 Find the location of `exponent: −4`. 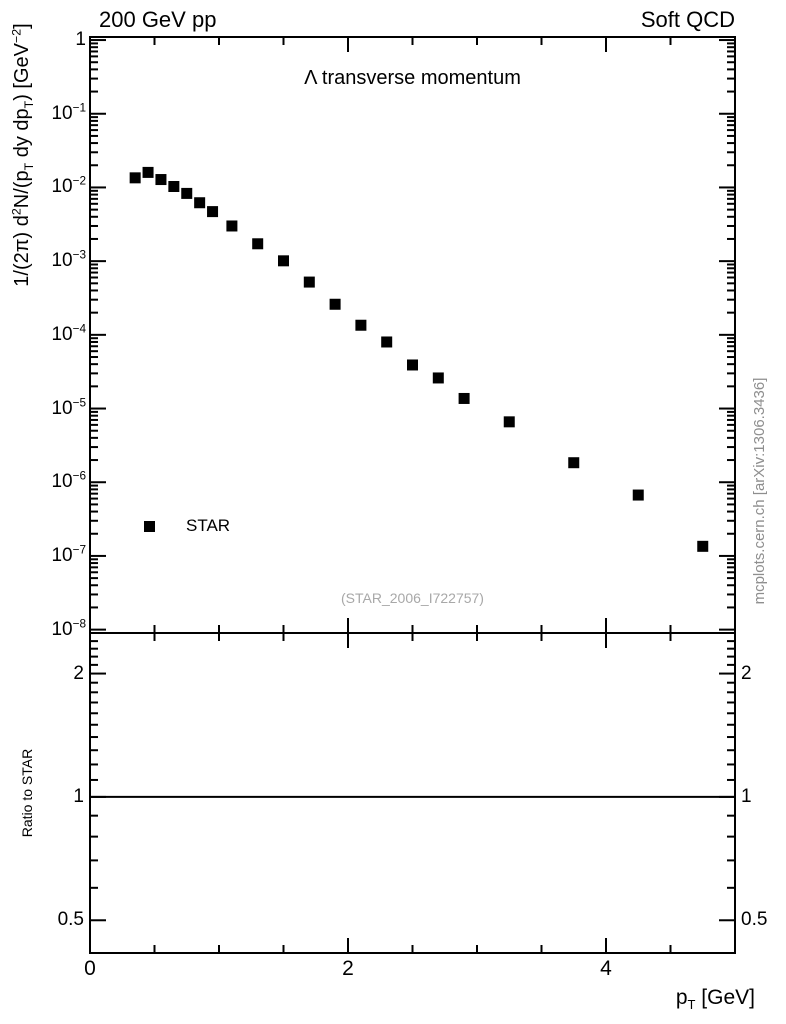

exponent: −4 is located at coordinates (79, 329).